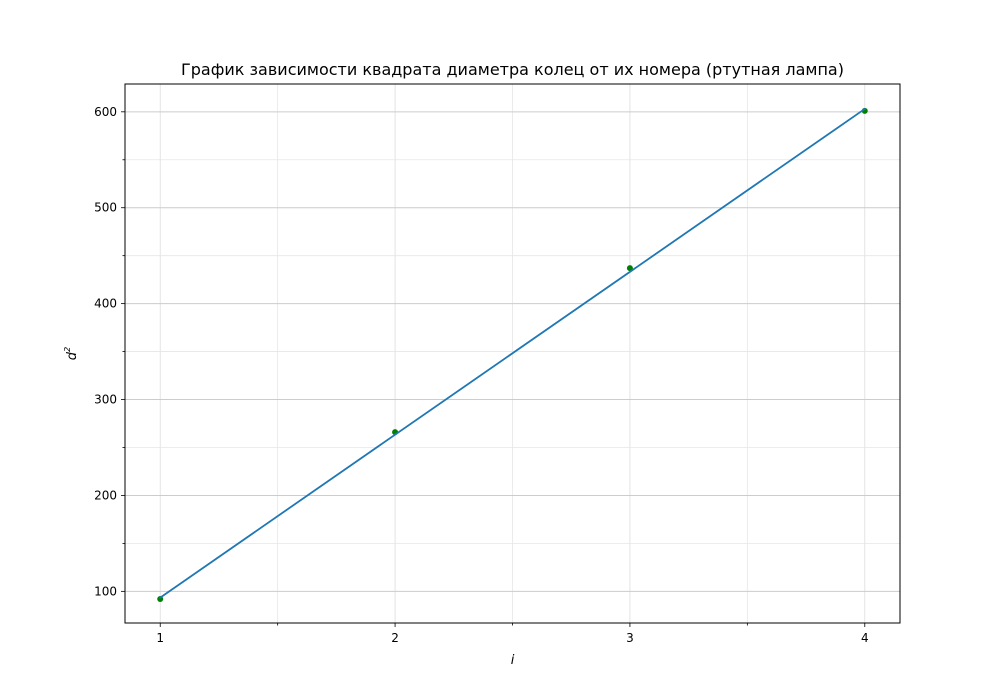 This screenshot has height=700, width=1000. I want to click on y-tick-label: 500, so click(105, 208).